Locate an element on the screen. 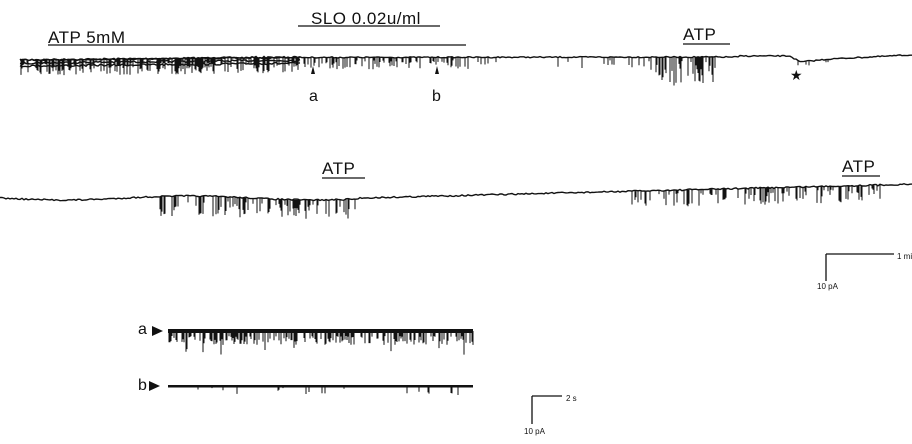 This screenshot has width=912, height=444. trace-2-baseline is located at coordinates (456, 192).